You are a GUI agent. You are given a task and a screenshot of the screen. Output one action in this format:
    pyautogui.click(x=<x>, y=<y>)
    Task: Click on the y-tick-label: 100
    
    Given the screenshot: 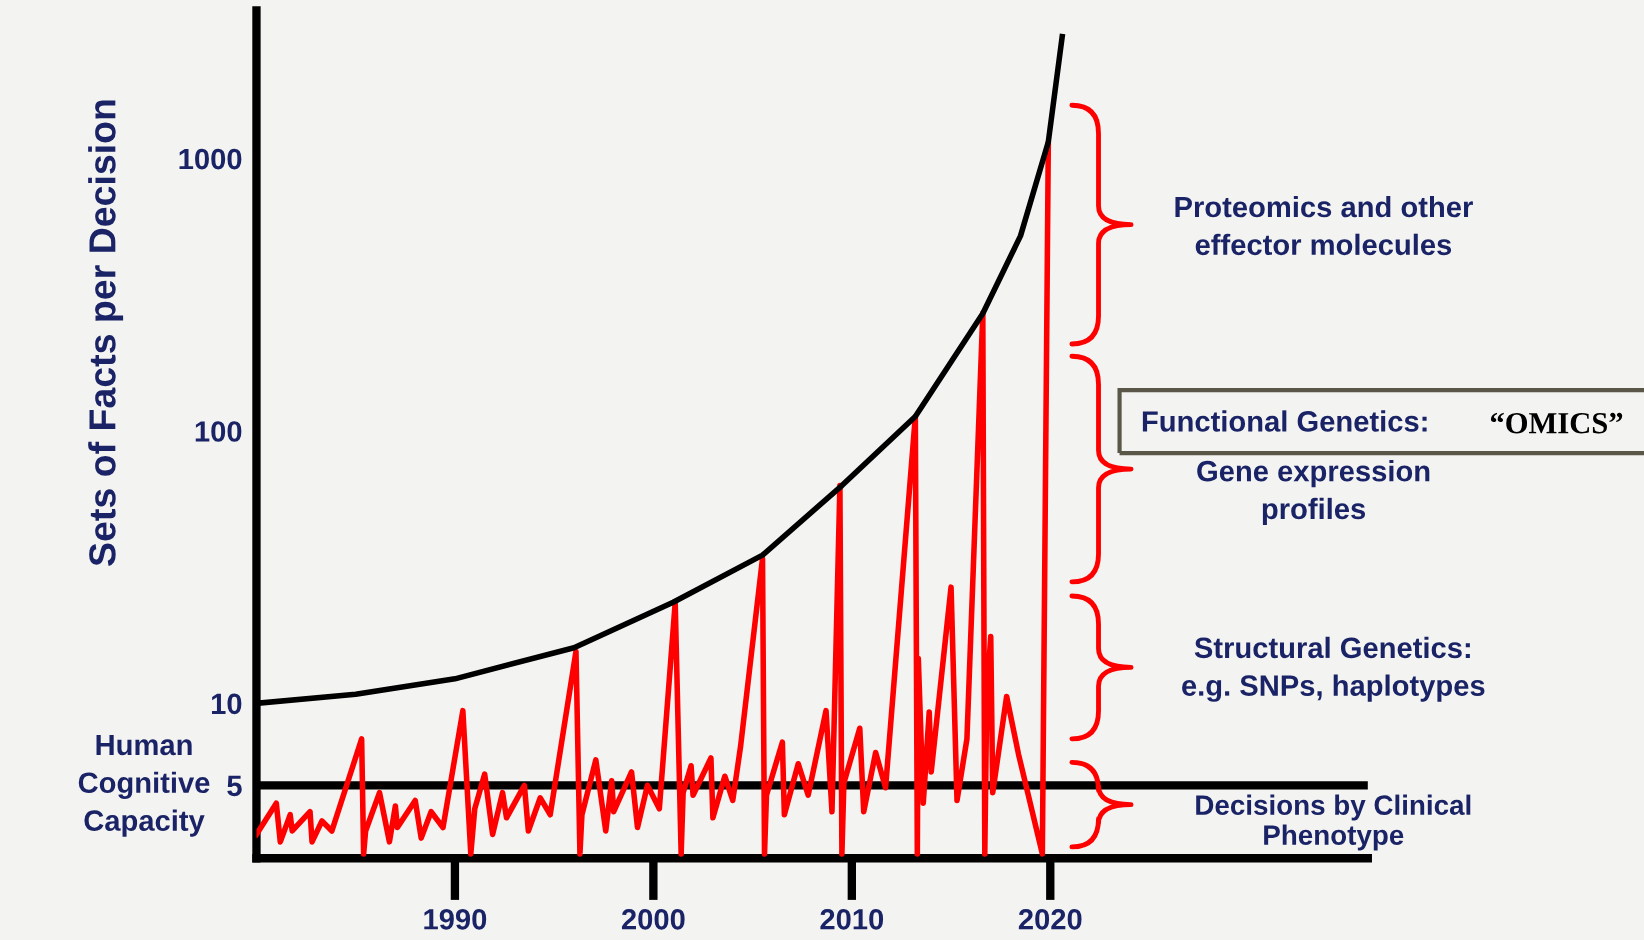 What is the action you would take?
    pyautogui.click(x=218, y=431)
    